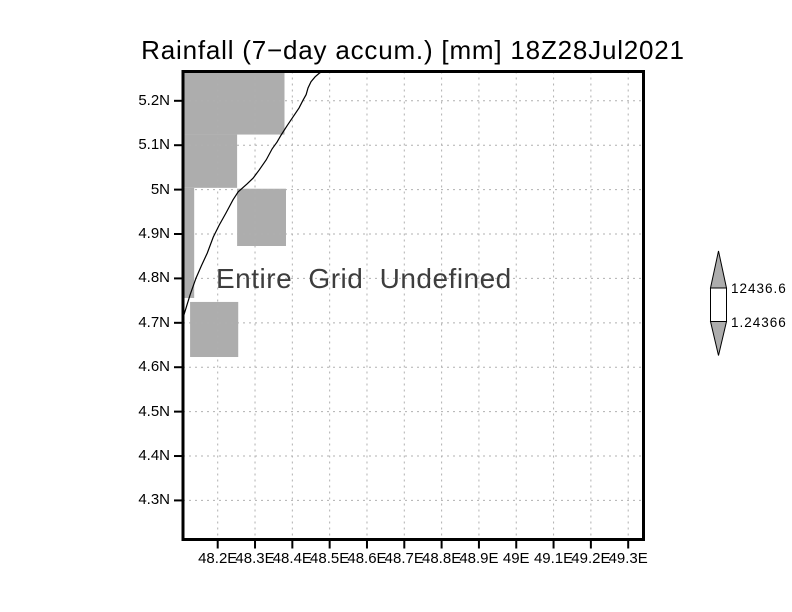  What do you see at coordinates (154, 411) in the screenshot?
I see `lat-tick-label: 4.5N` at bounding box center [154, 411].